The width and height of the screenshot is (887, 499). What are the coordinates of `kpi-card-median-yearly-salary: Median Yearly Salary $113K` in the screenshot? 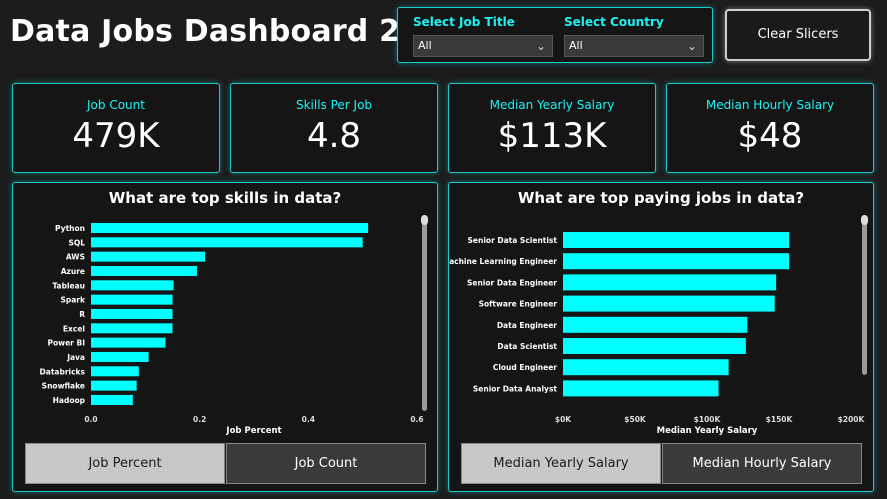 It's located at (552, 128).